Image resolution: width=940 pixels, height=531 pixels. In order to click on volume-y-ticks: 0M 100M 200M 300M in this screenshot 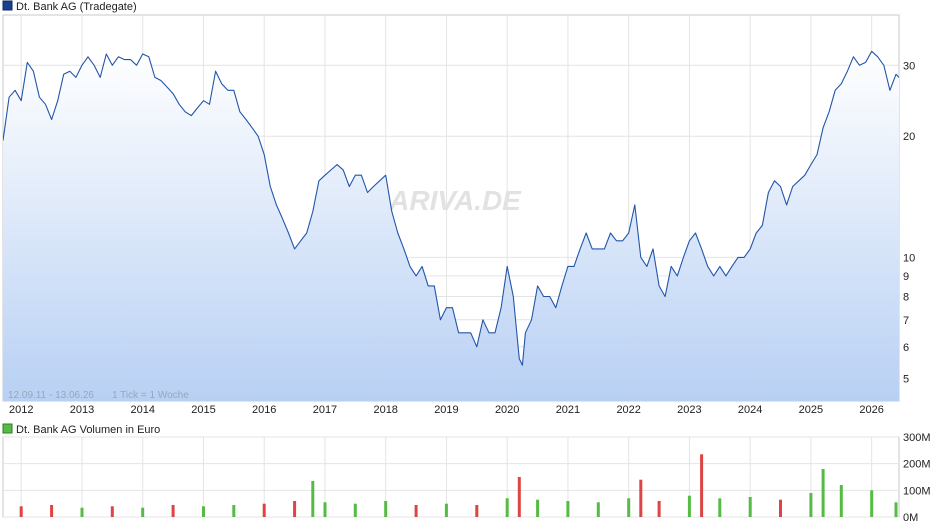, I will do `click(917, 478)`.